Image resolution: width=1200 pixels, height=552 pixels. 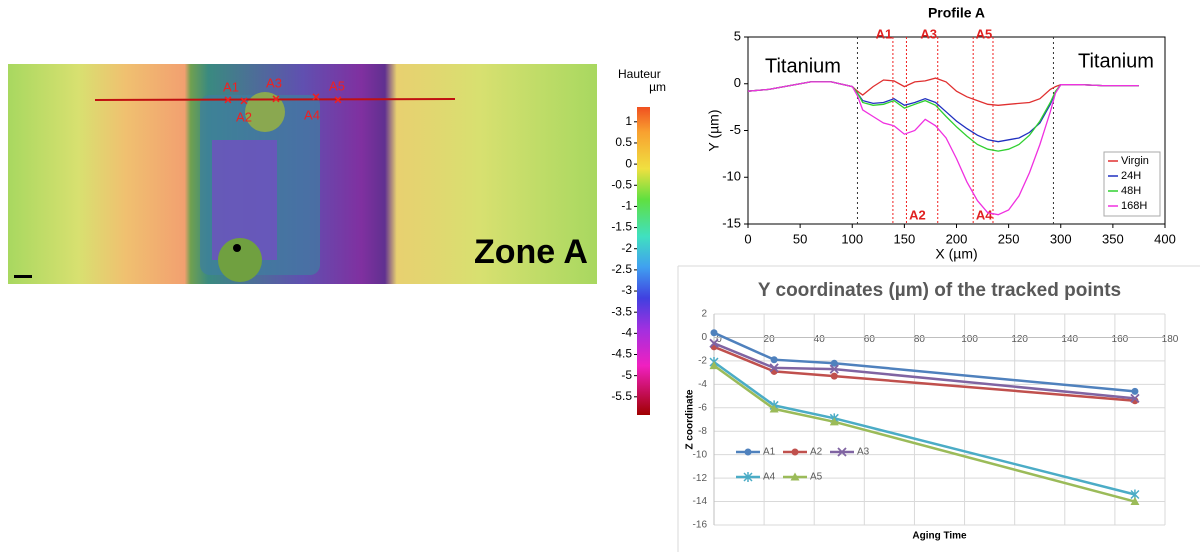 What do you see at coordinates (800, 238) in the screenshot?
I see `x-tick-label: 50` at bounding box center [800, 238].